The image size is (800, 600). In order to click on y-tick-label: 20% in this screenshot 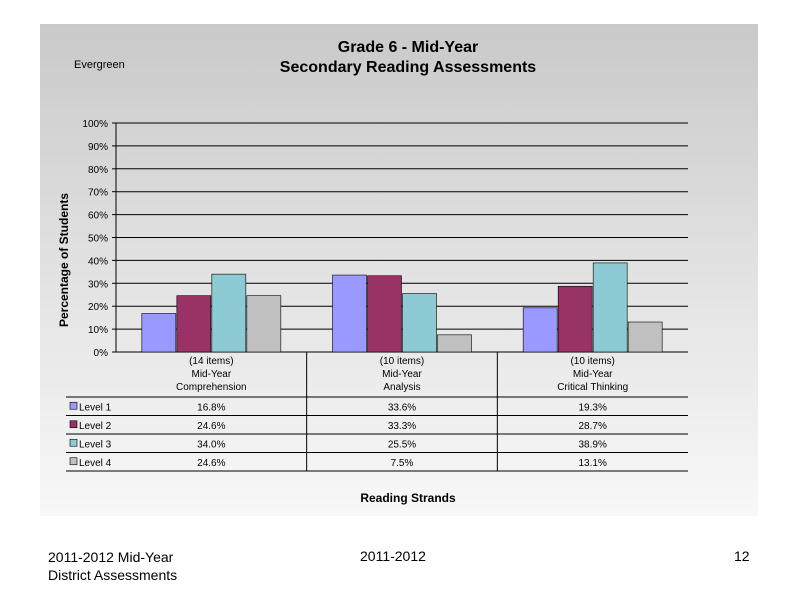, I will do `click(98, 307)`.